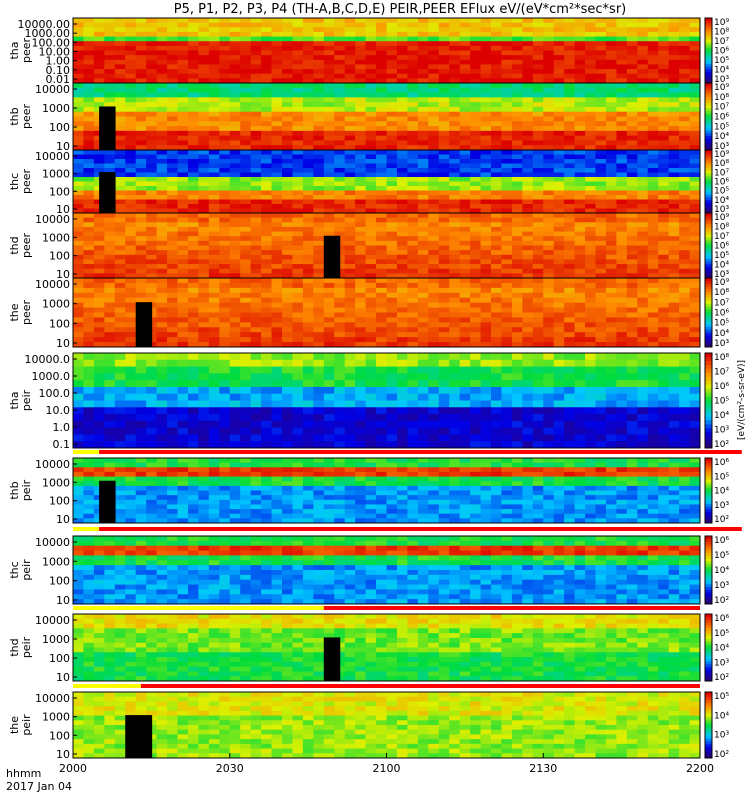 This screenshot has width=750, height=800. I want to click on y-tick-label: 10, so click(63, 274).